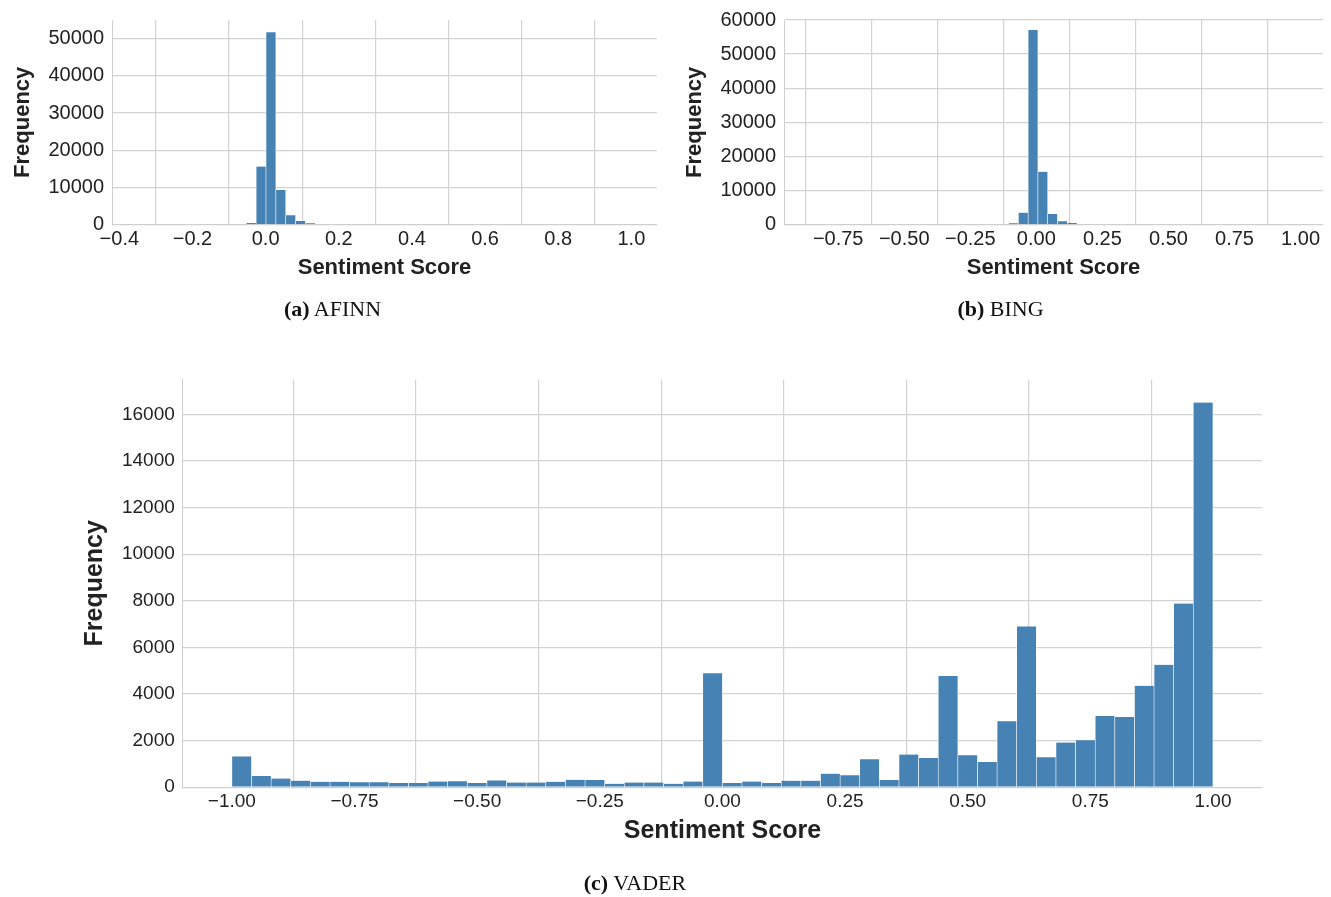  I want to click on y-tick-label: 14000, so click(148, 460).